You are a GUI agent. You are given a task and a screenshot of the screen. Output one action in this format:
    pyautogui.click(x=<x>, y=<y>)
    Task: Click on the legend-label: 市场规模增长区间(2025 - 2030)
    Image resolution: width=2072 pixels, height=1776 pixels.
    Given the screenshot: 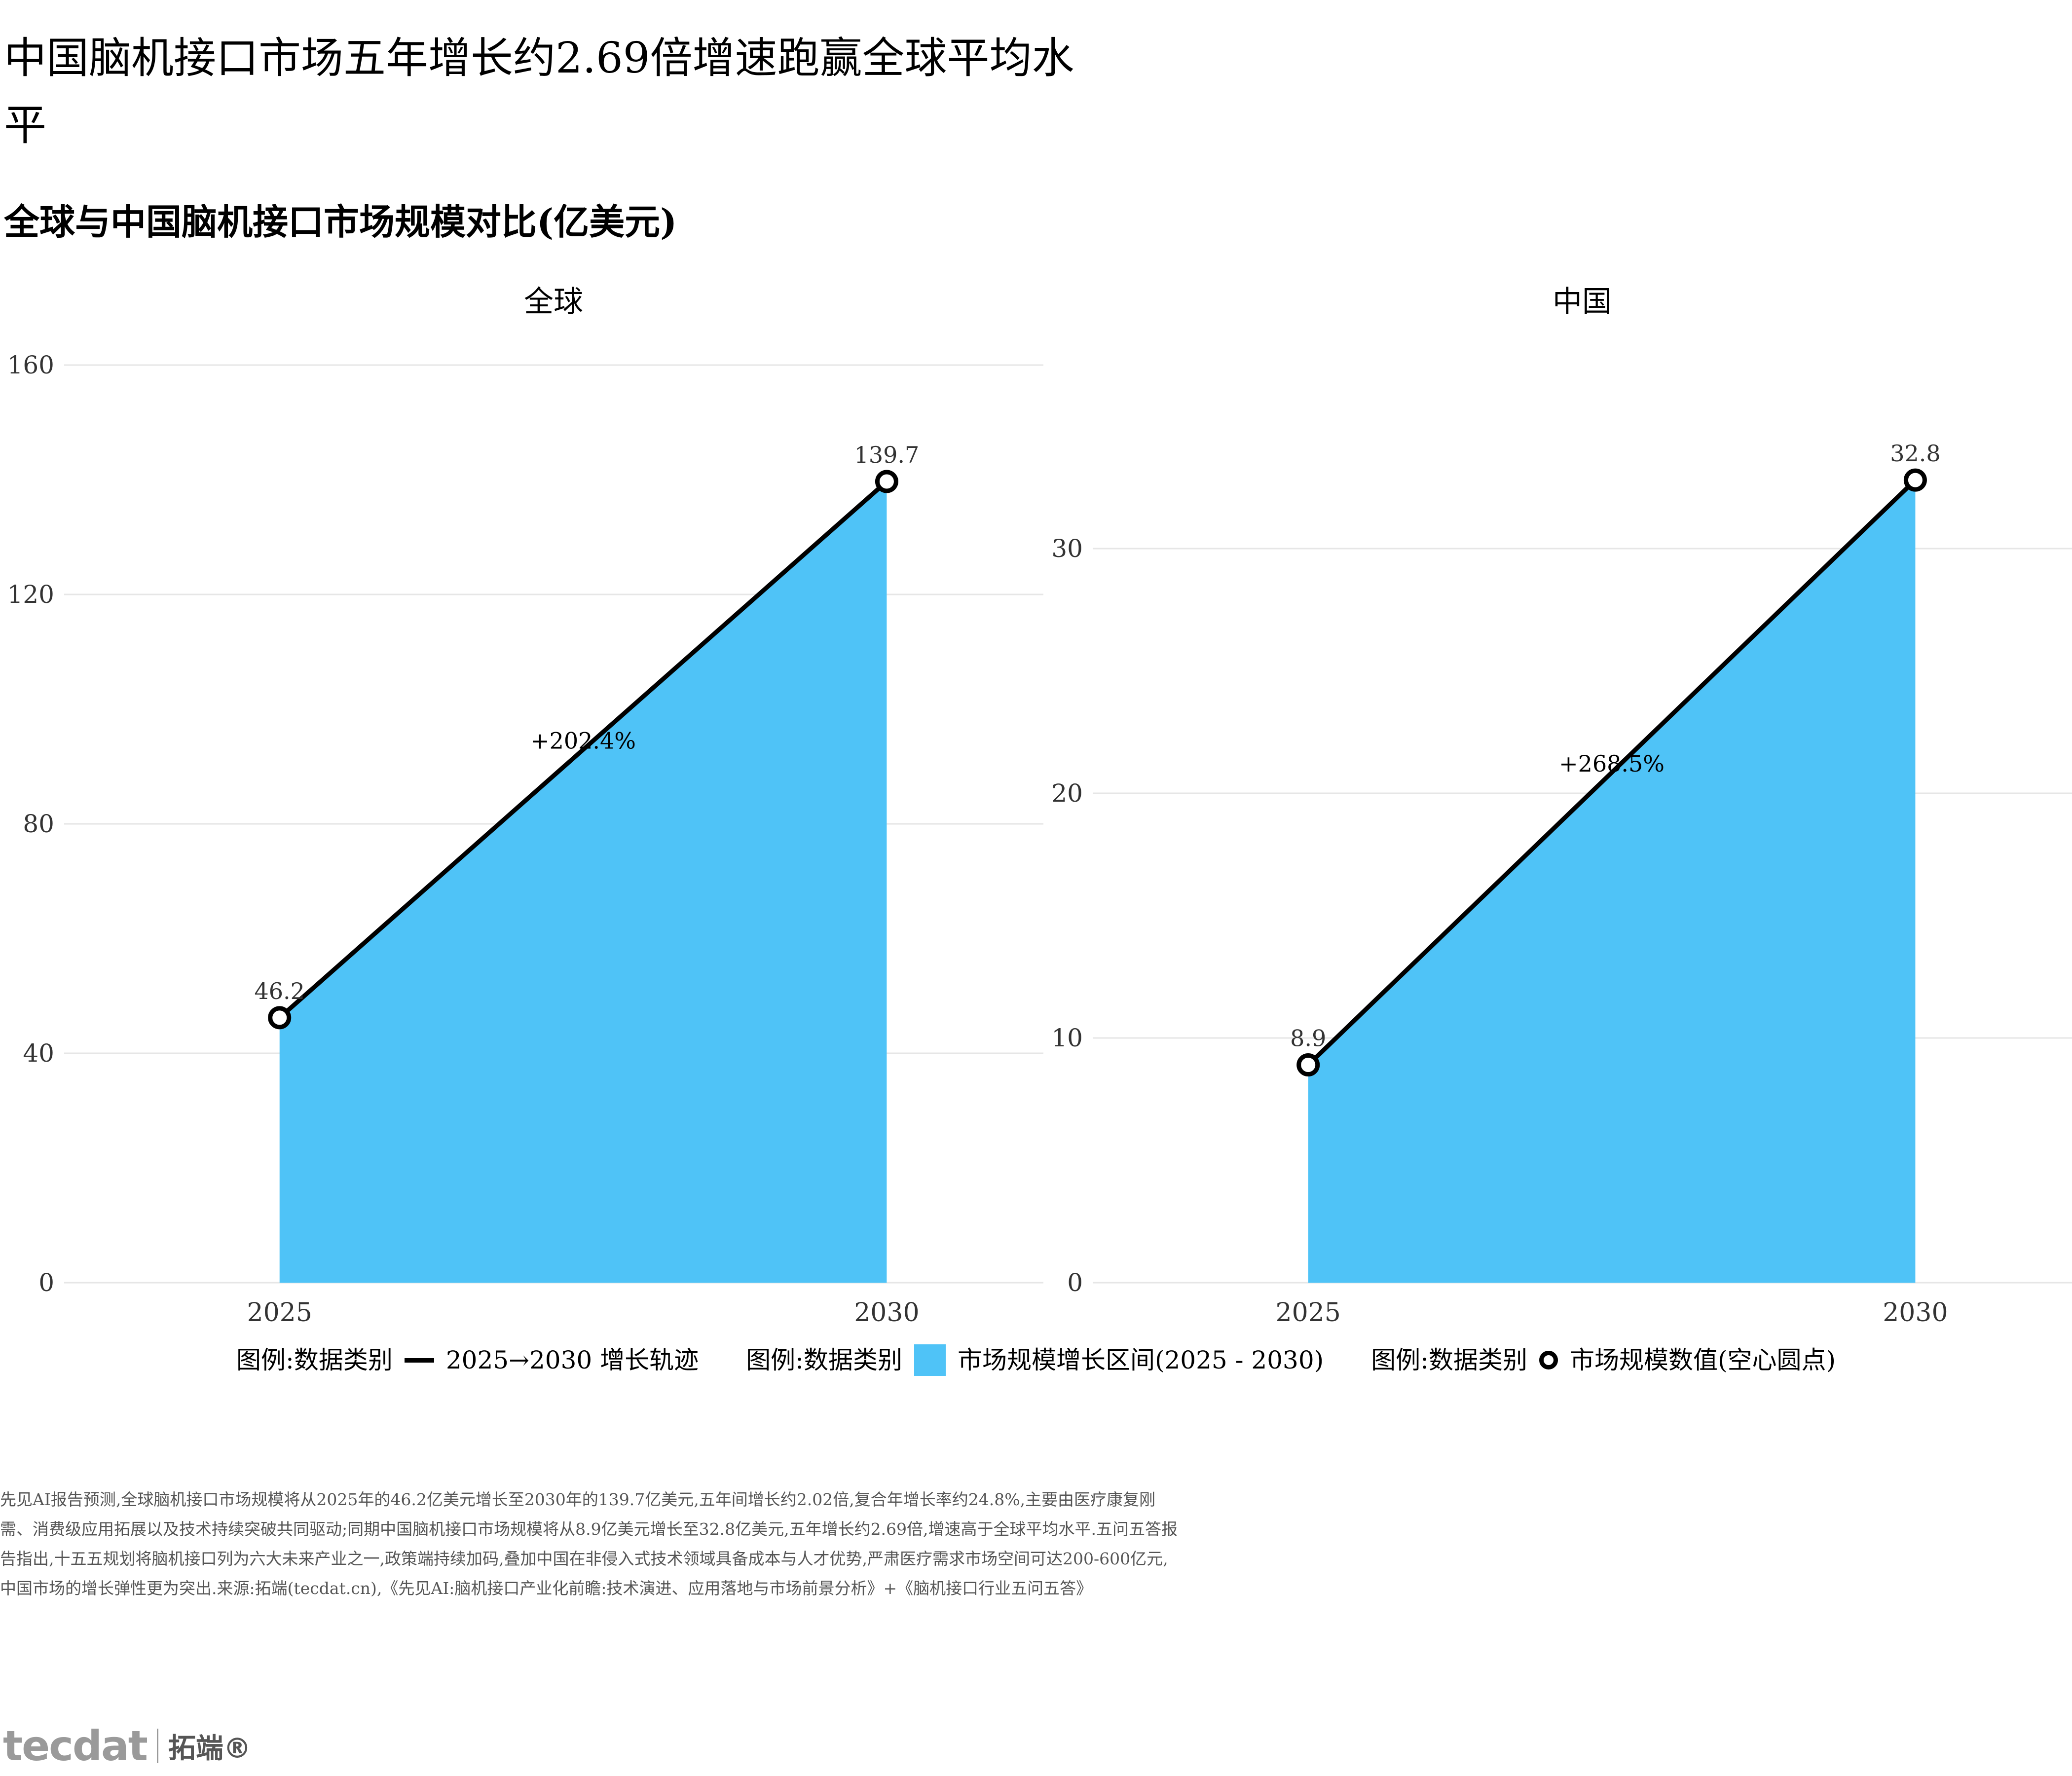 What is the action you would take?
    pyautogui.click(x=1141, y=1360)
    